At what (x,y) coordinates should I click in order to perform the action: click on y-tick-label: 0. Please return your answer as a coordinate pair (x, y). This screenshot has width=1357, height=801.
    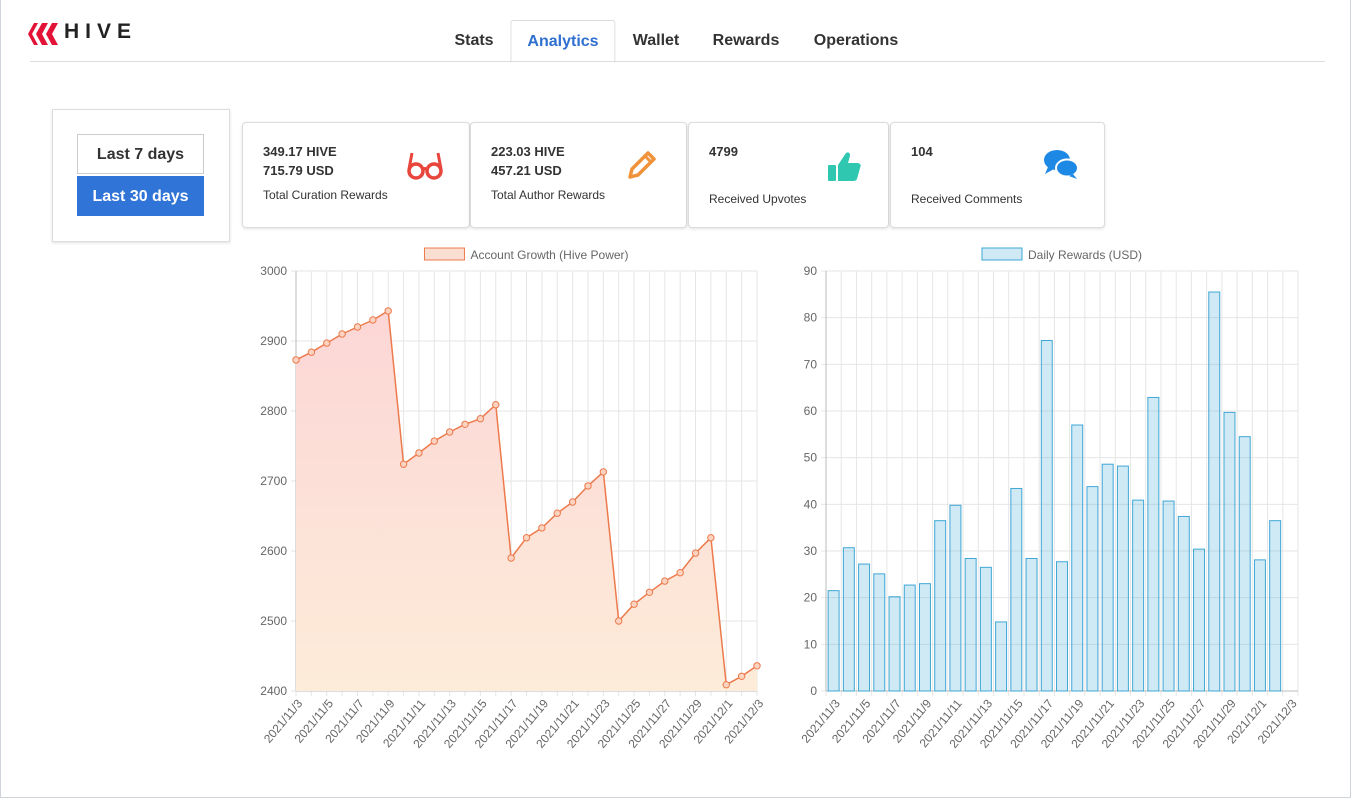
    Looking at the image, I should click on (813, 691).